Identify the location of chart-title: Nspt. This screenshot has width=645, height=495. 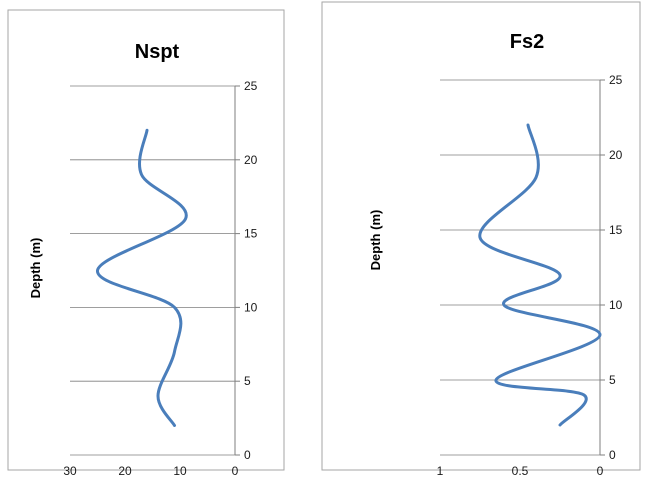
(157, 52).